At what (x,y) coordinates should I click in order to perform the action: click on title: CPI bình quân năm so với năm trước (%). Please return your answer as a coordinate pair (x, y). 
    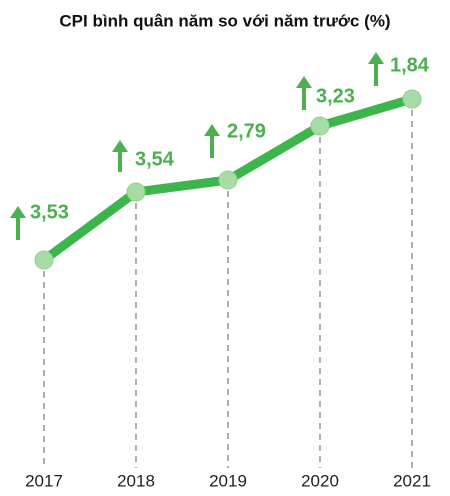
    Looking at the image, I should click on (224, 20).